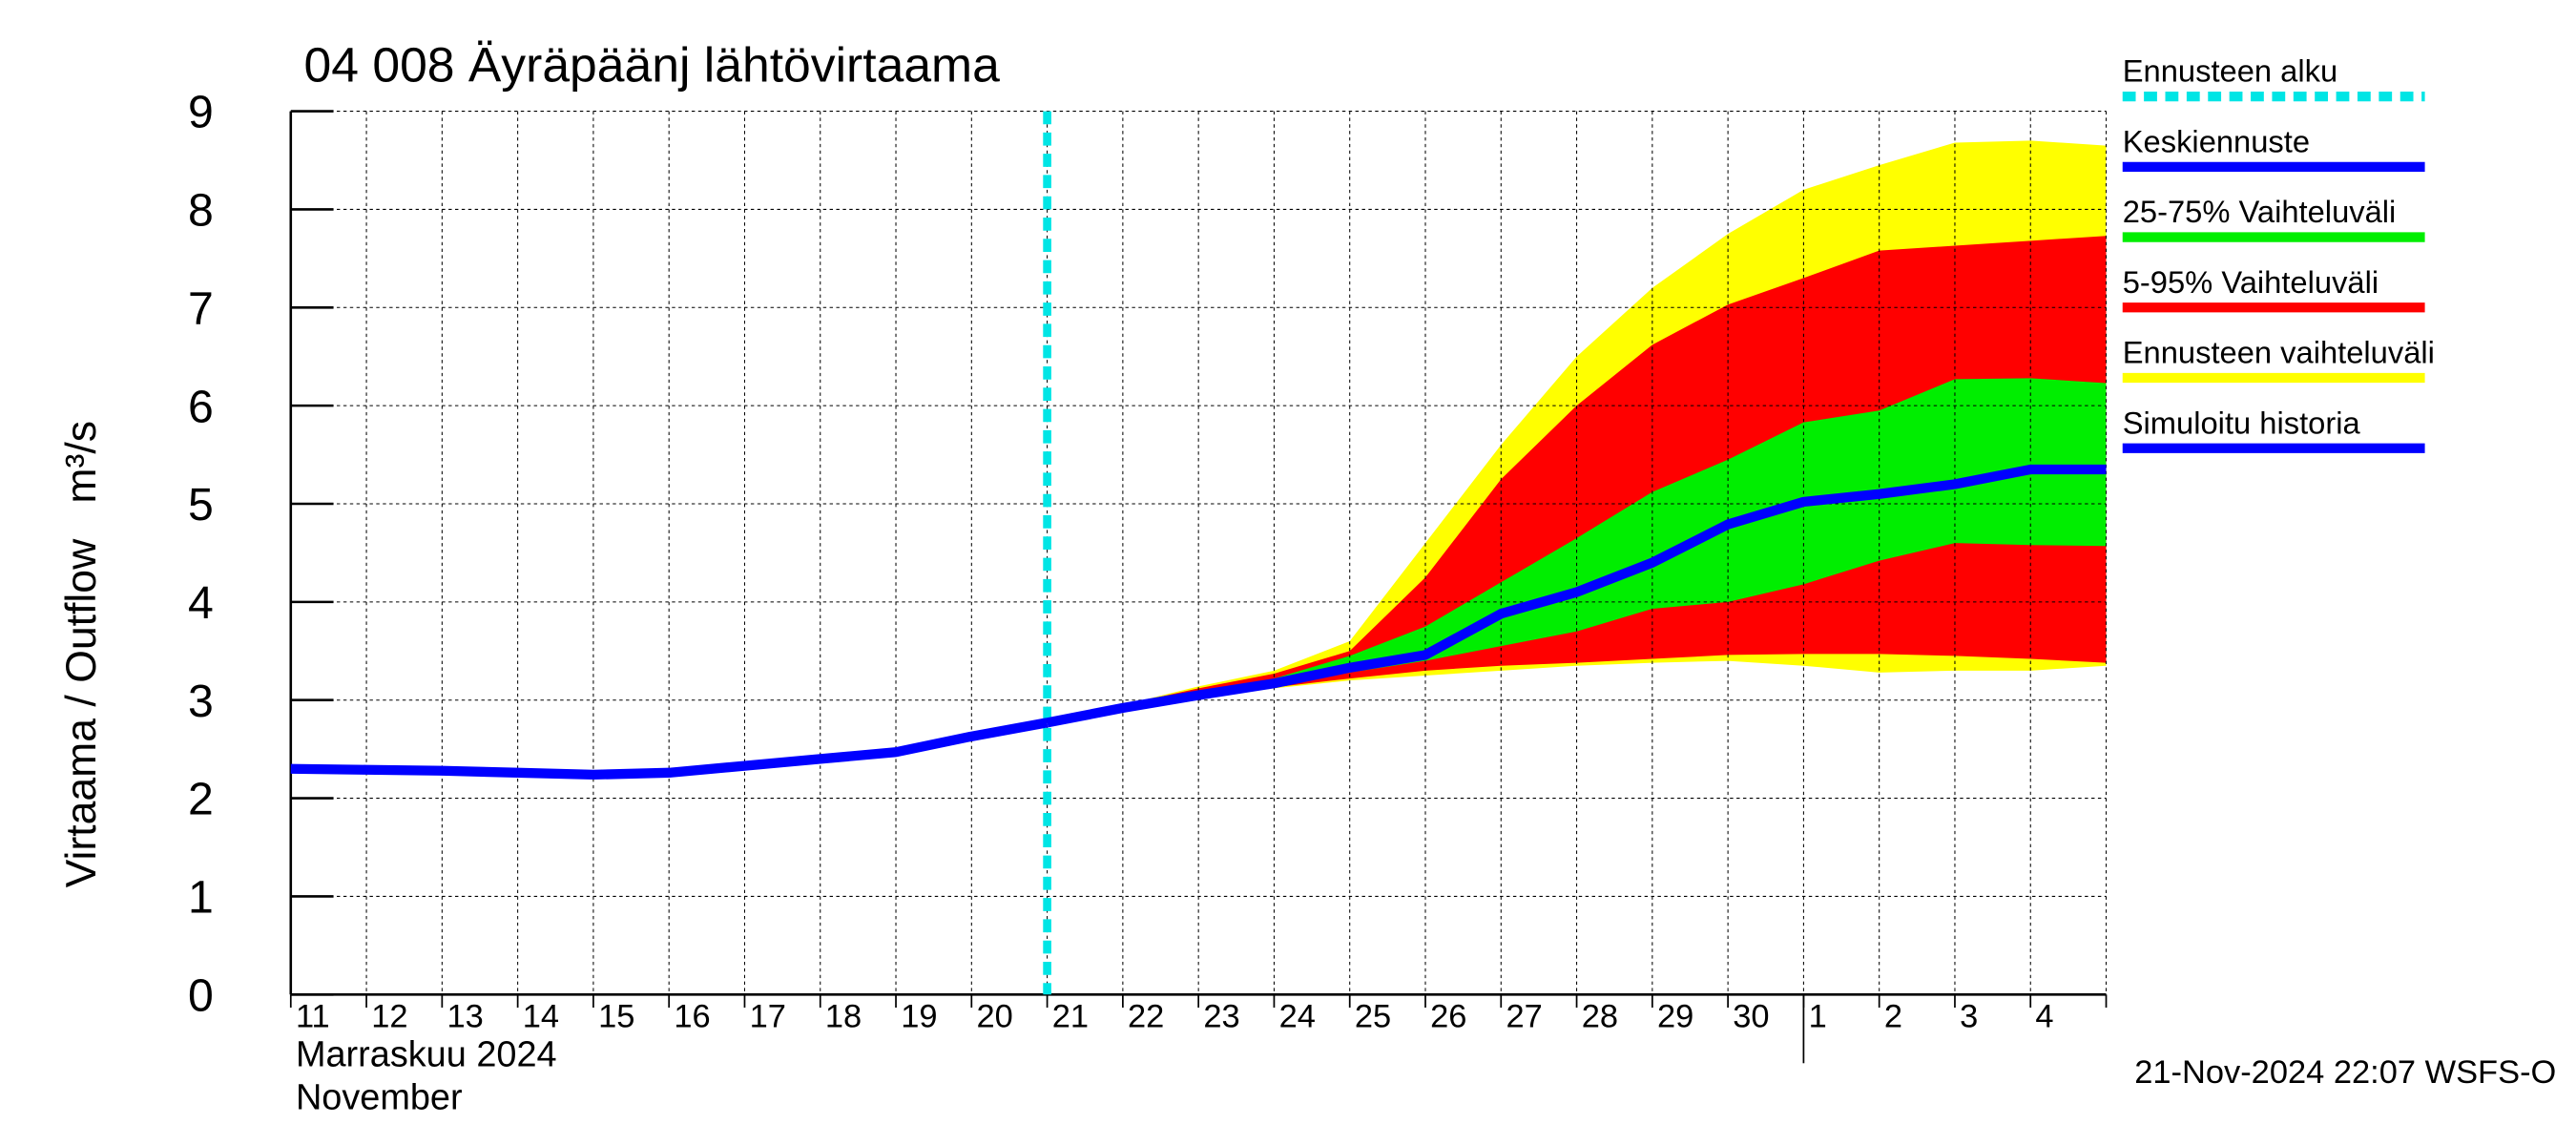 This screenshot has width=2576, height=1145. I want to click on y-axis-label: Virtaama / Outflow m³/s, so click(81, 654).